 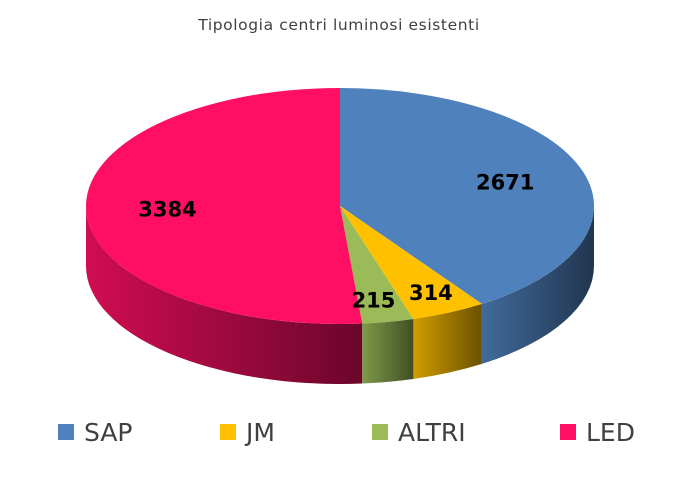 I want to click on slice-side-led, so click(x=224, y=295).